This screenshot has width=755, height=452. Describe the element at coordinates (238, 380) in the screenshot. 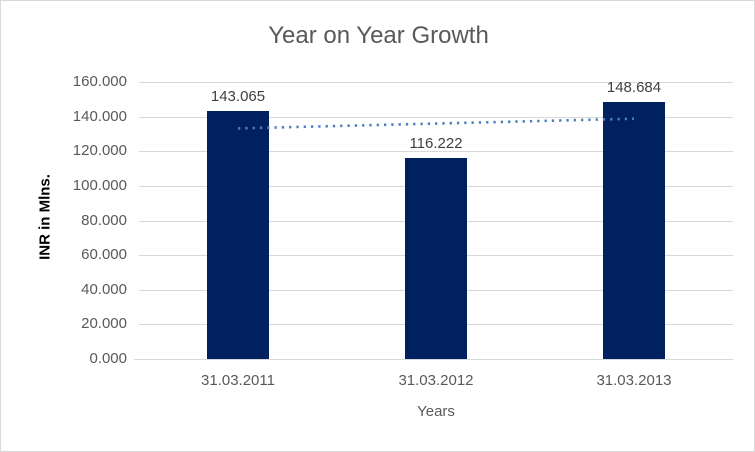

I see `x-axis-tick-label: 31.03.2011` at that location.